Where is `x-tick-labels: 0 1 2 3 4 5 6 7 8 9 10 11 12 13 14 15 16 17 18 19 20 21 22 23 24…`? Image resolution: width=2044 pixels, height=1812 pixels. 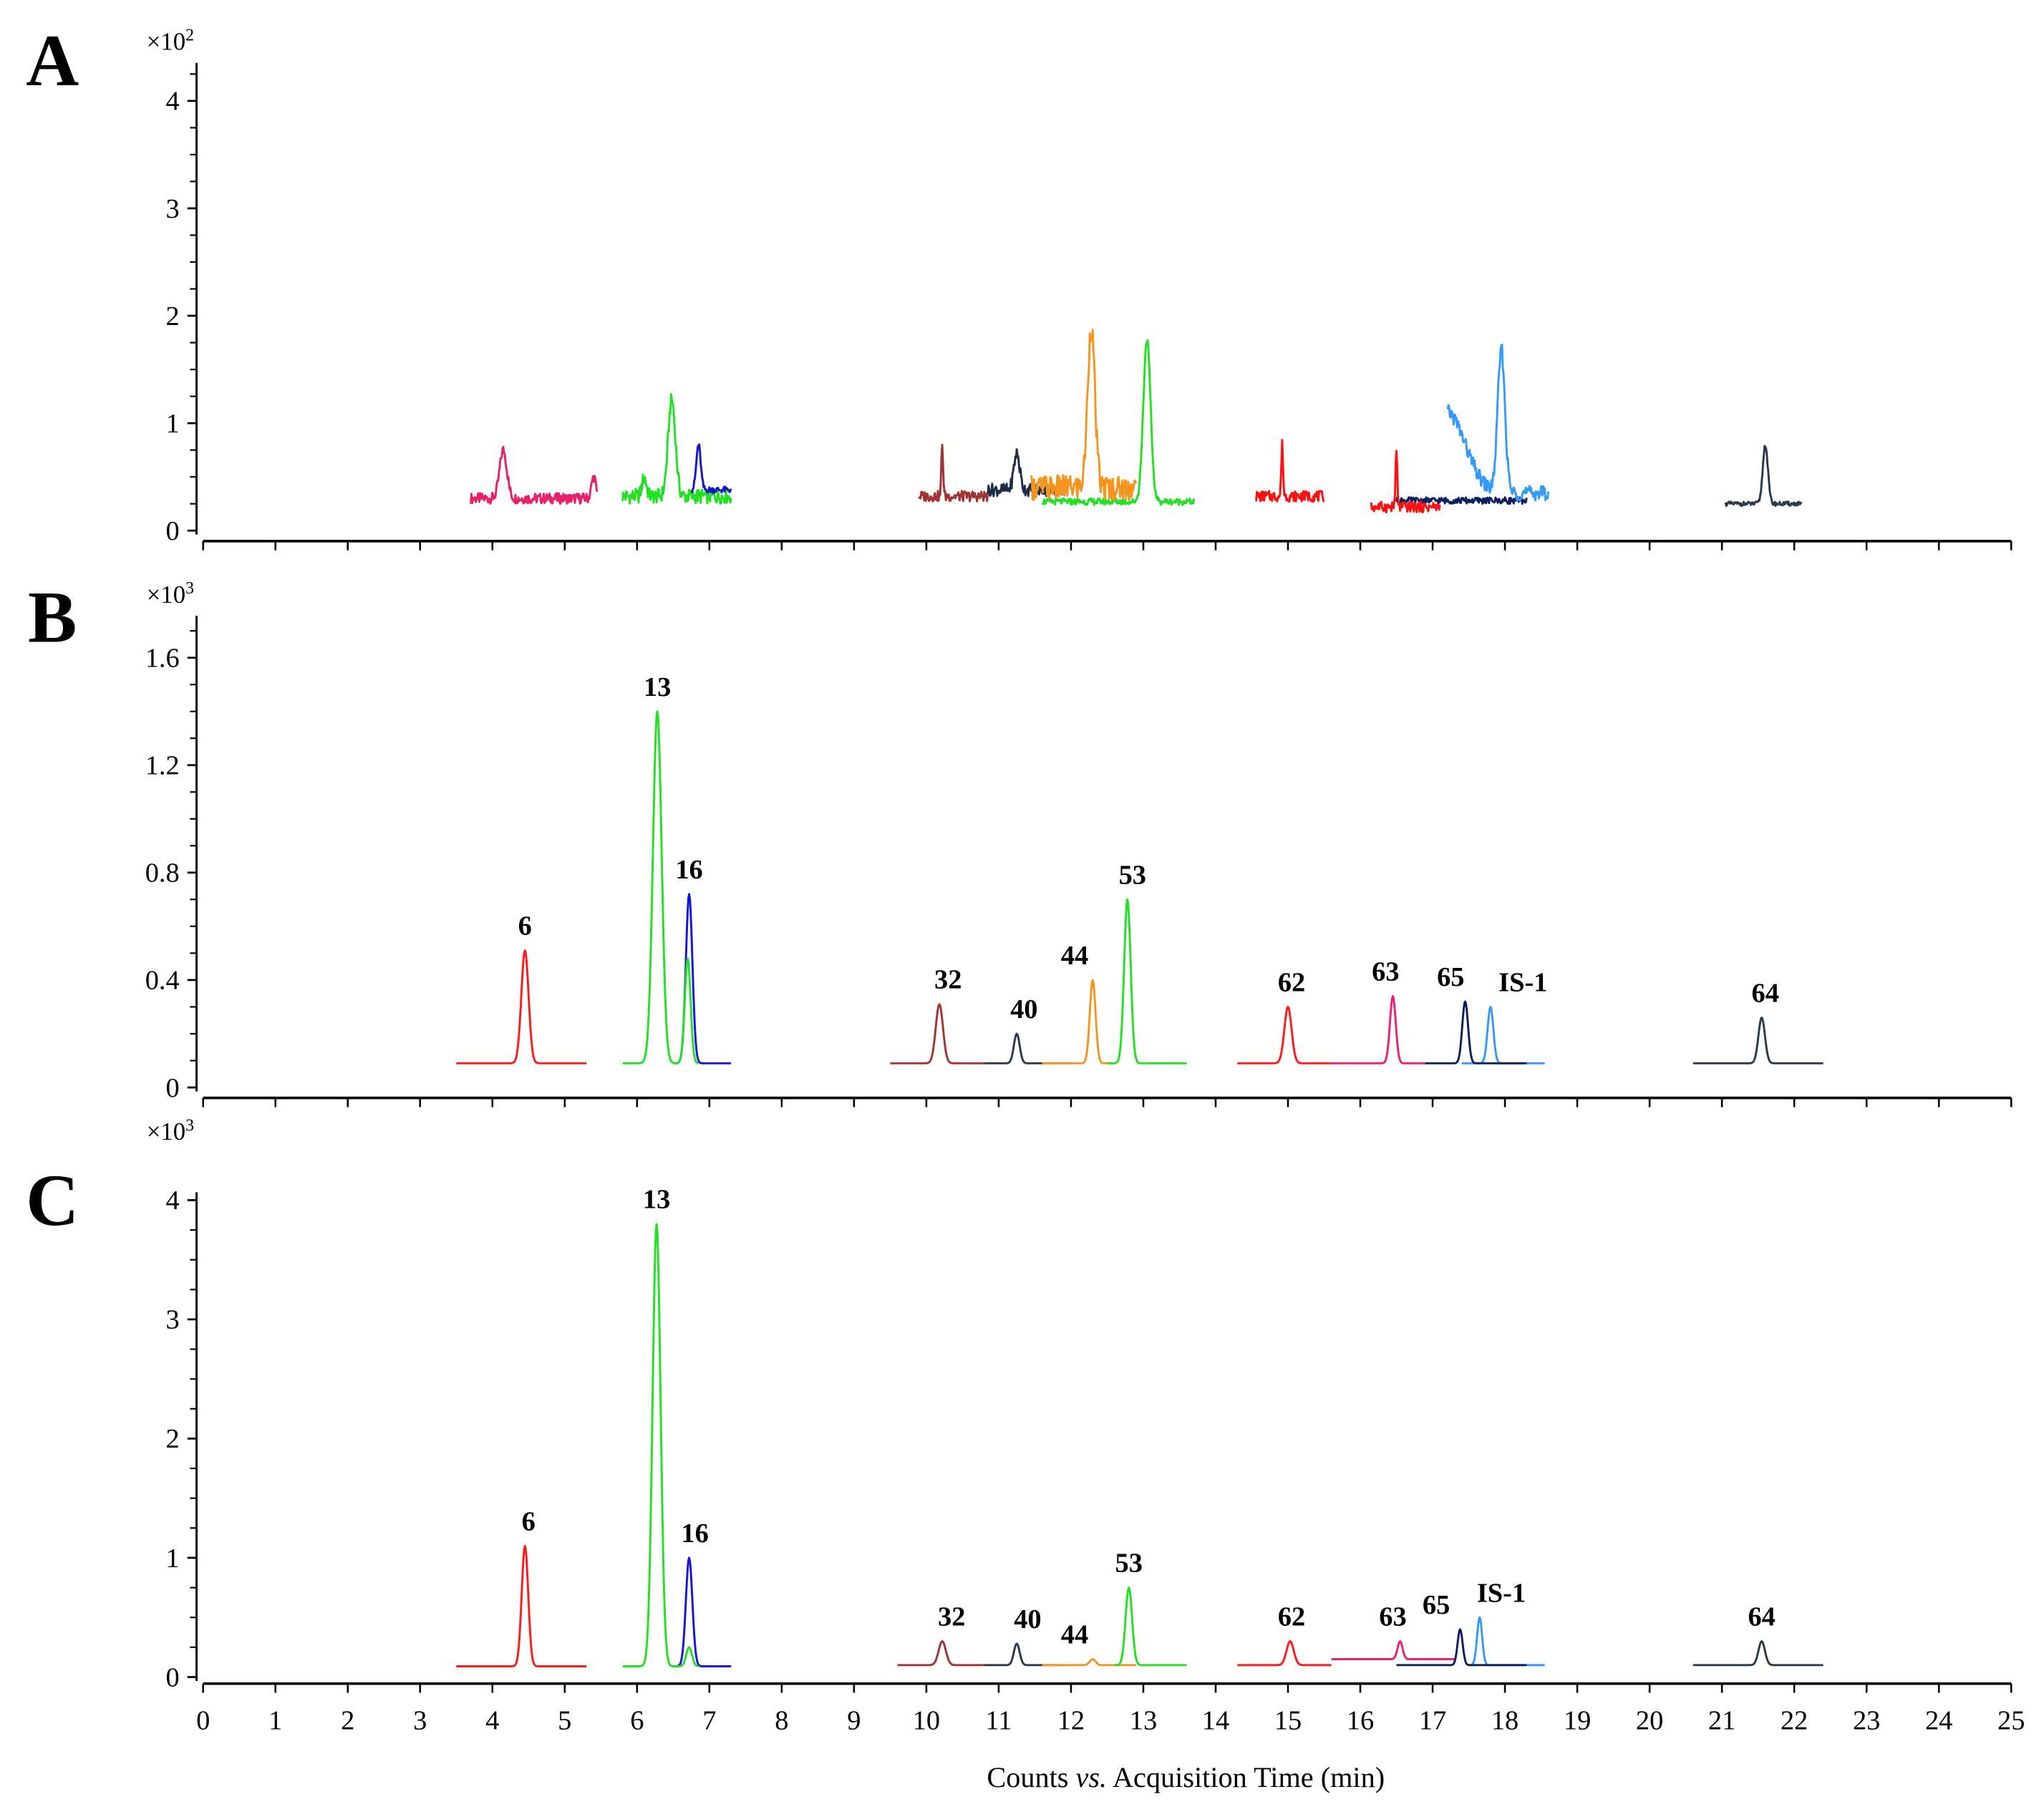
x-tick-labels: 0 1 2 3 4 5 6 7 8 9 10 11 12 13 14 15 16 17 18 19 20 21 22 23 24… is located at coordinates (1111, 1721).